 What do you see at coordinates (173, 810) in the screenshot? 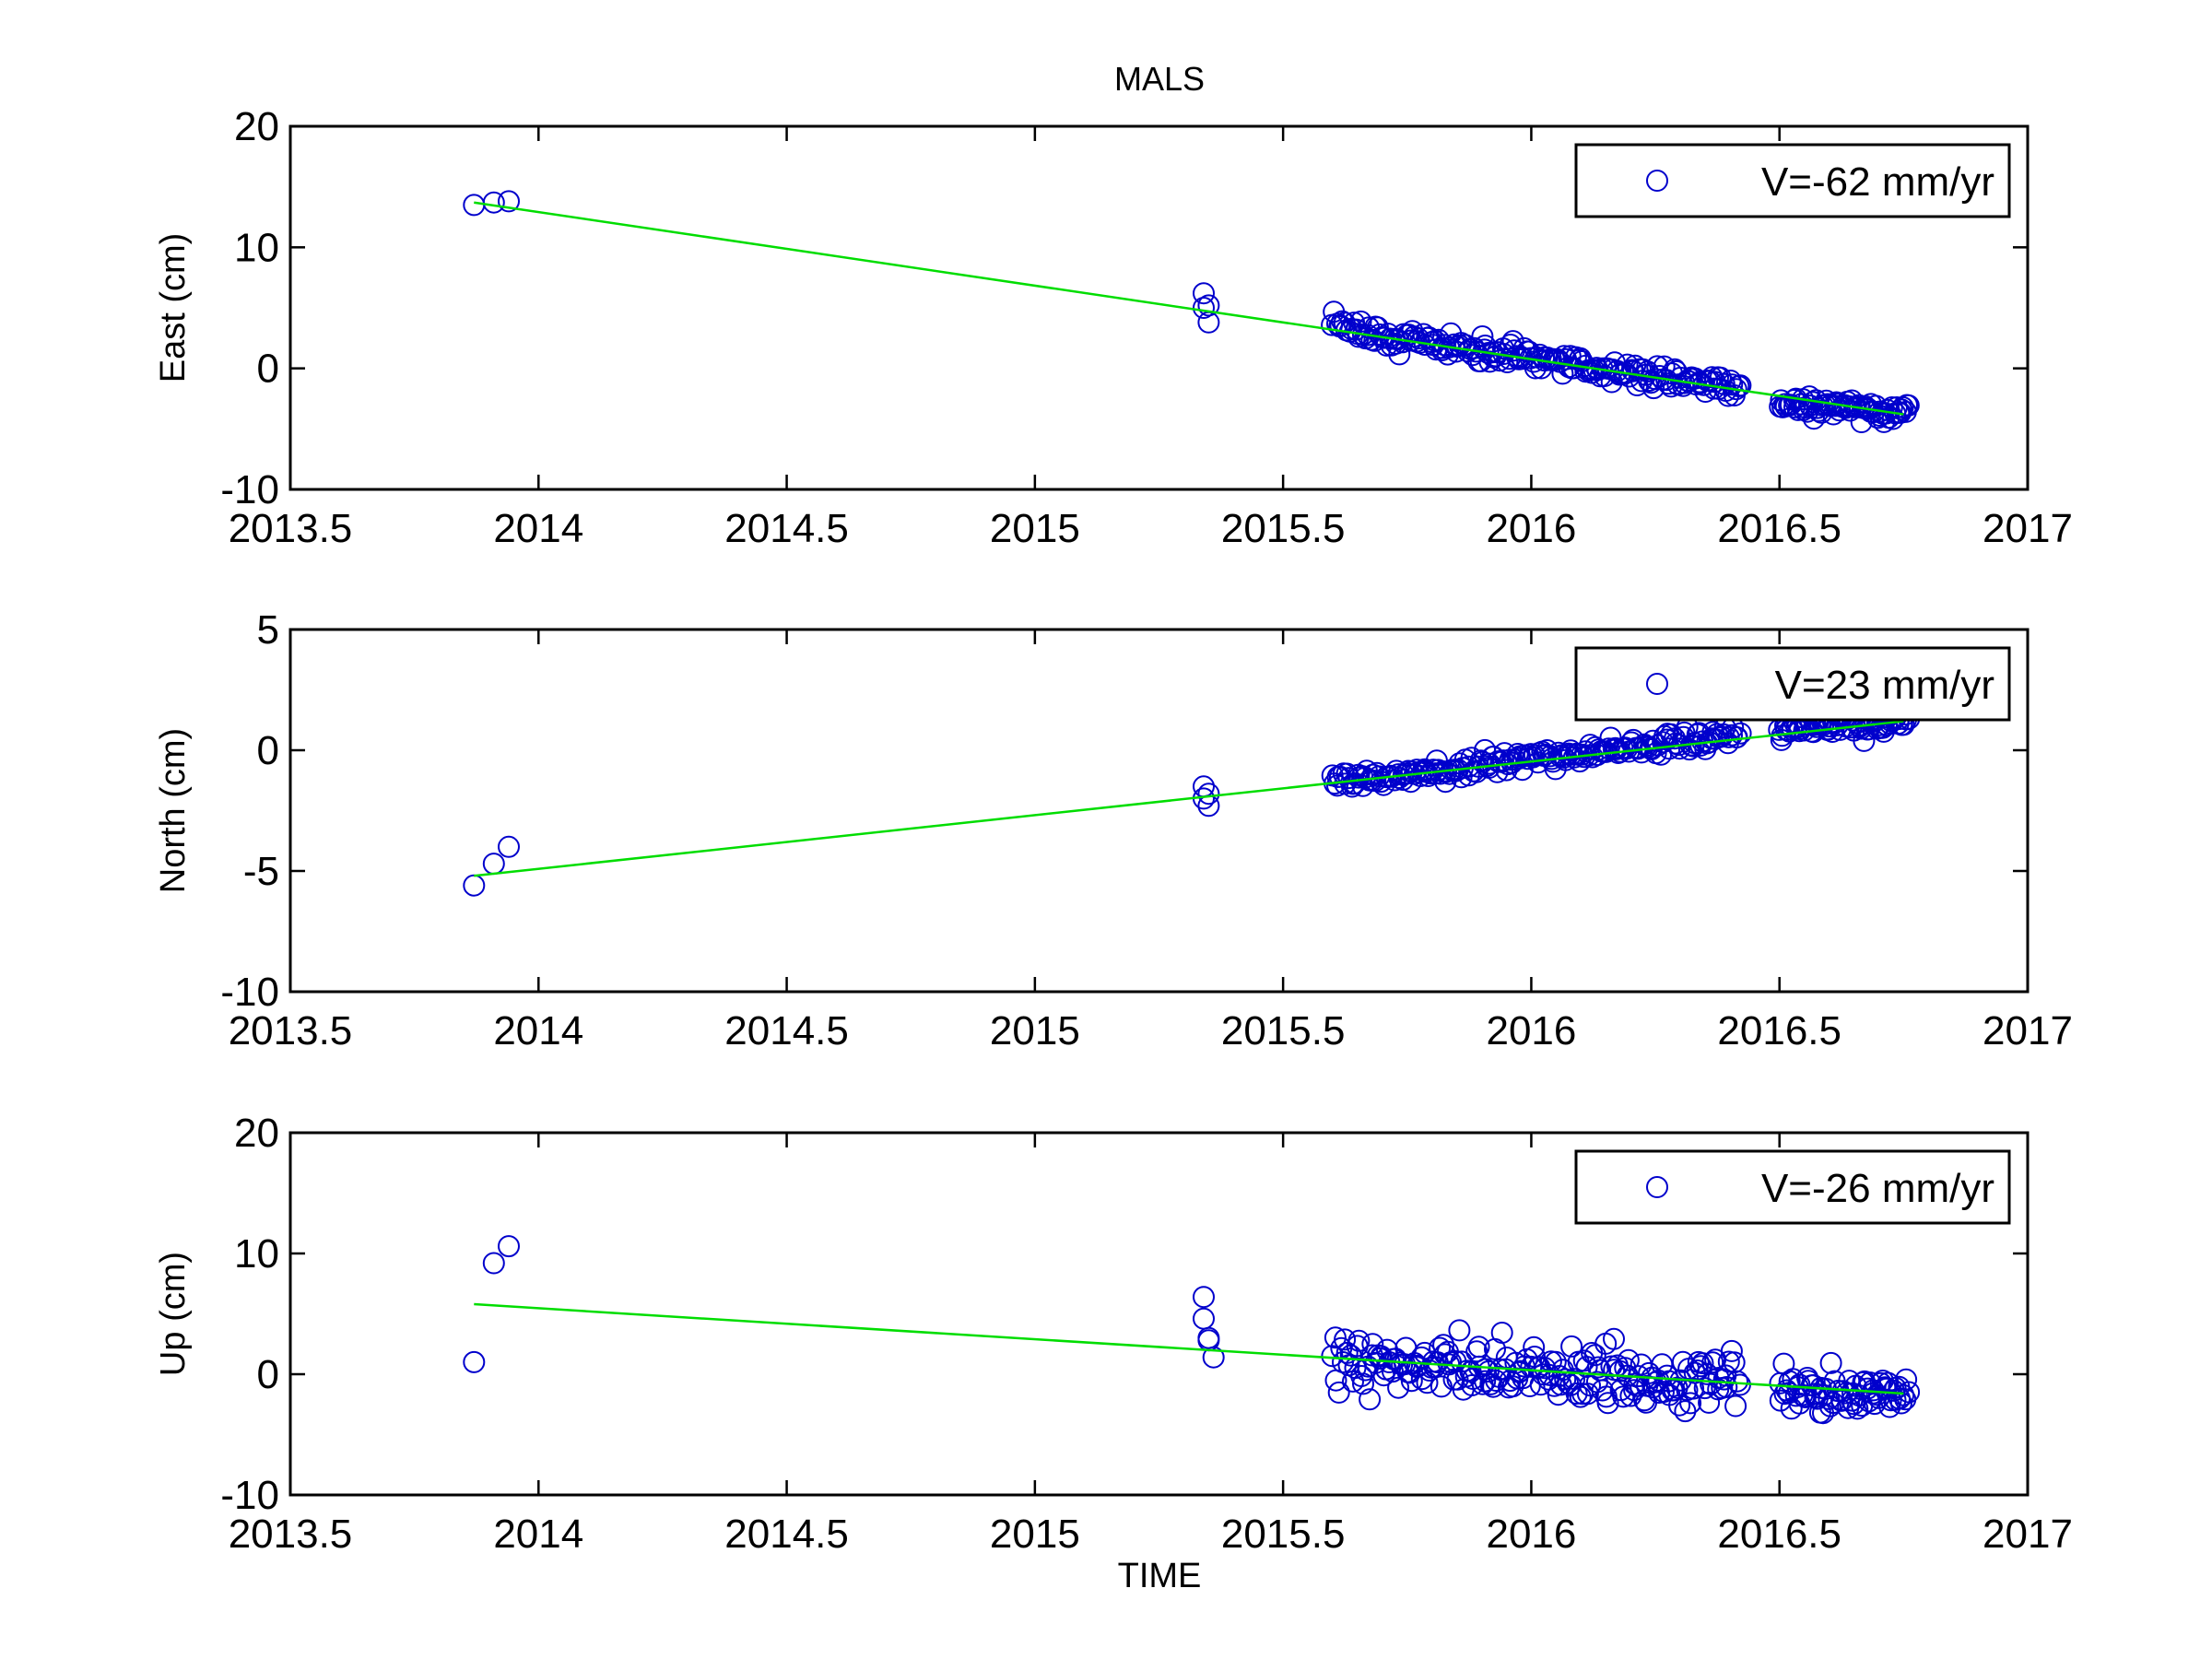
I see `y-axis-label: North (cm)` at bounding box center [173, 810].